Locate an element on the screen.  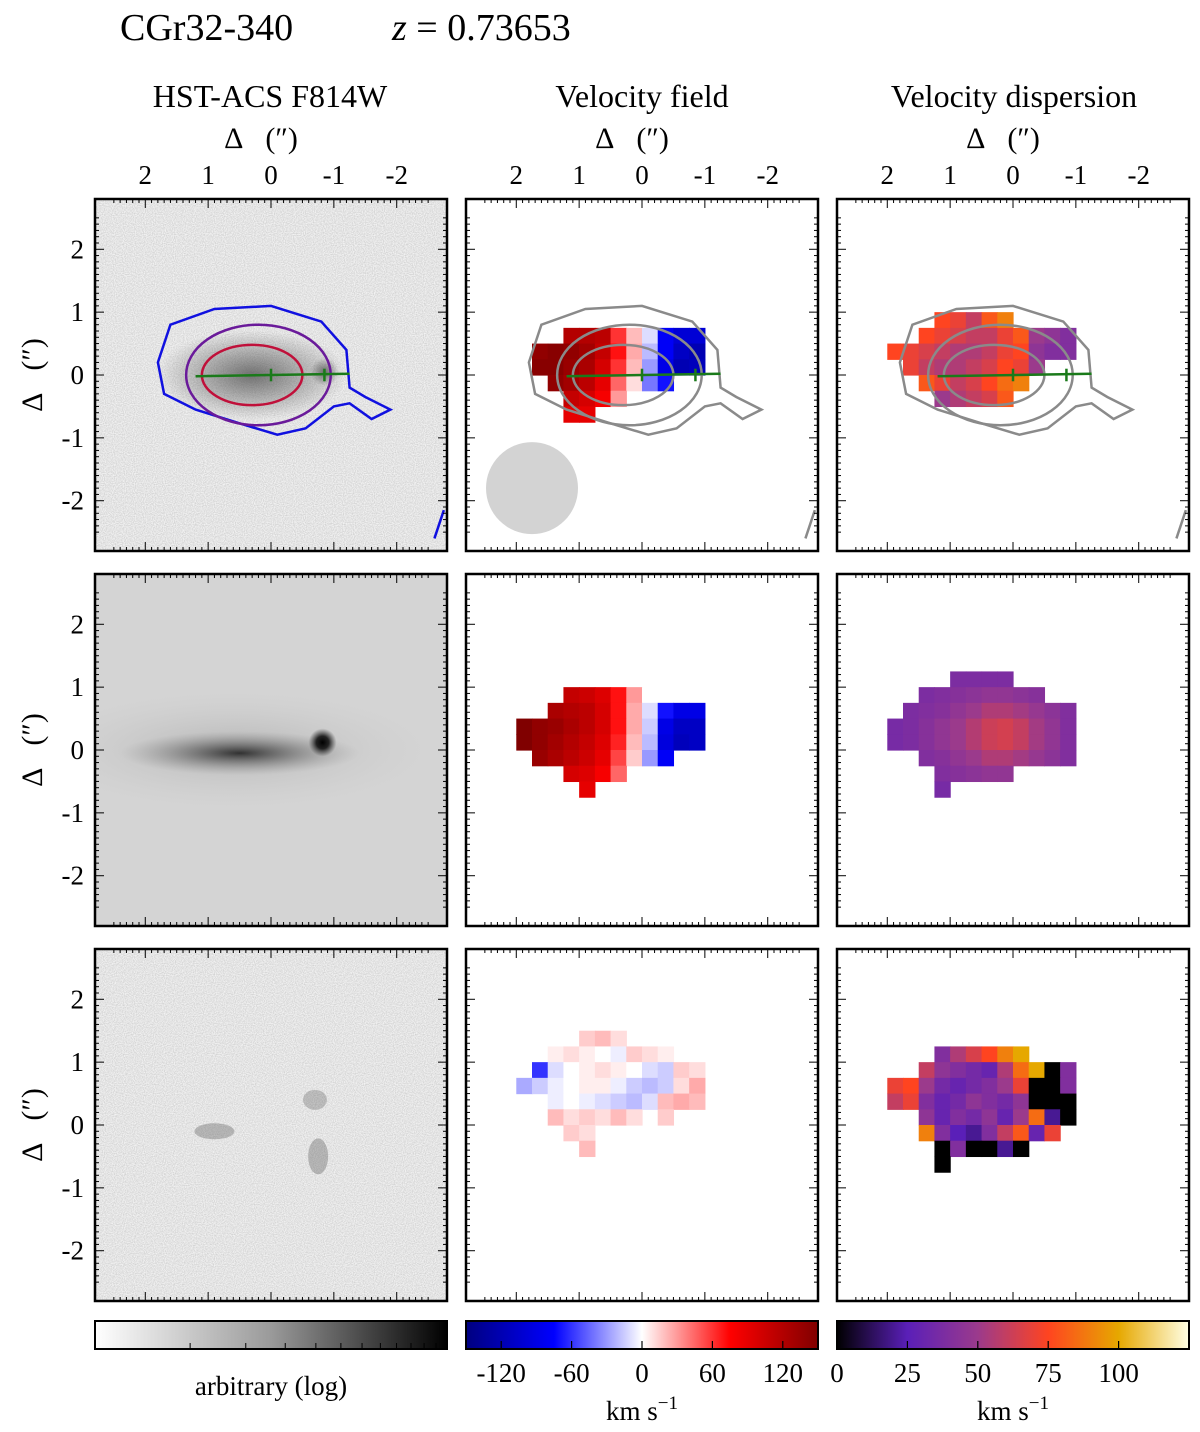
y-tick-label: -2 is located at coordinates (73, 501).